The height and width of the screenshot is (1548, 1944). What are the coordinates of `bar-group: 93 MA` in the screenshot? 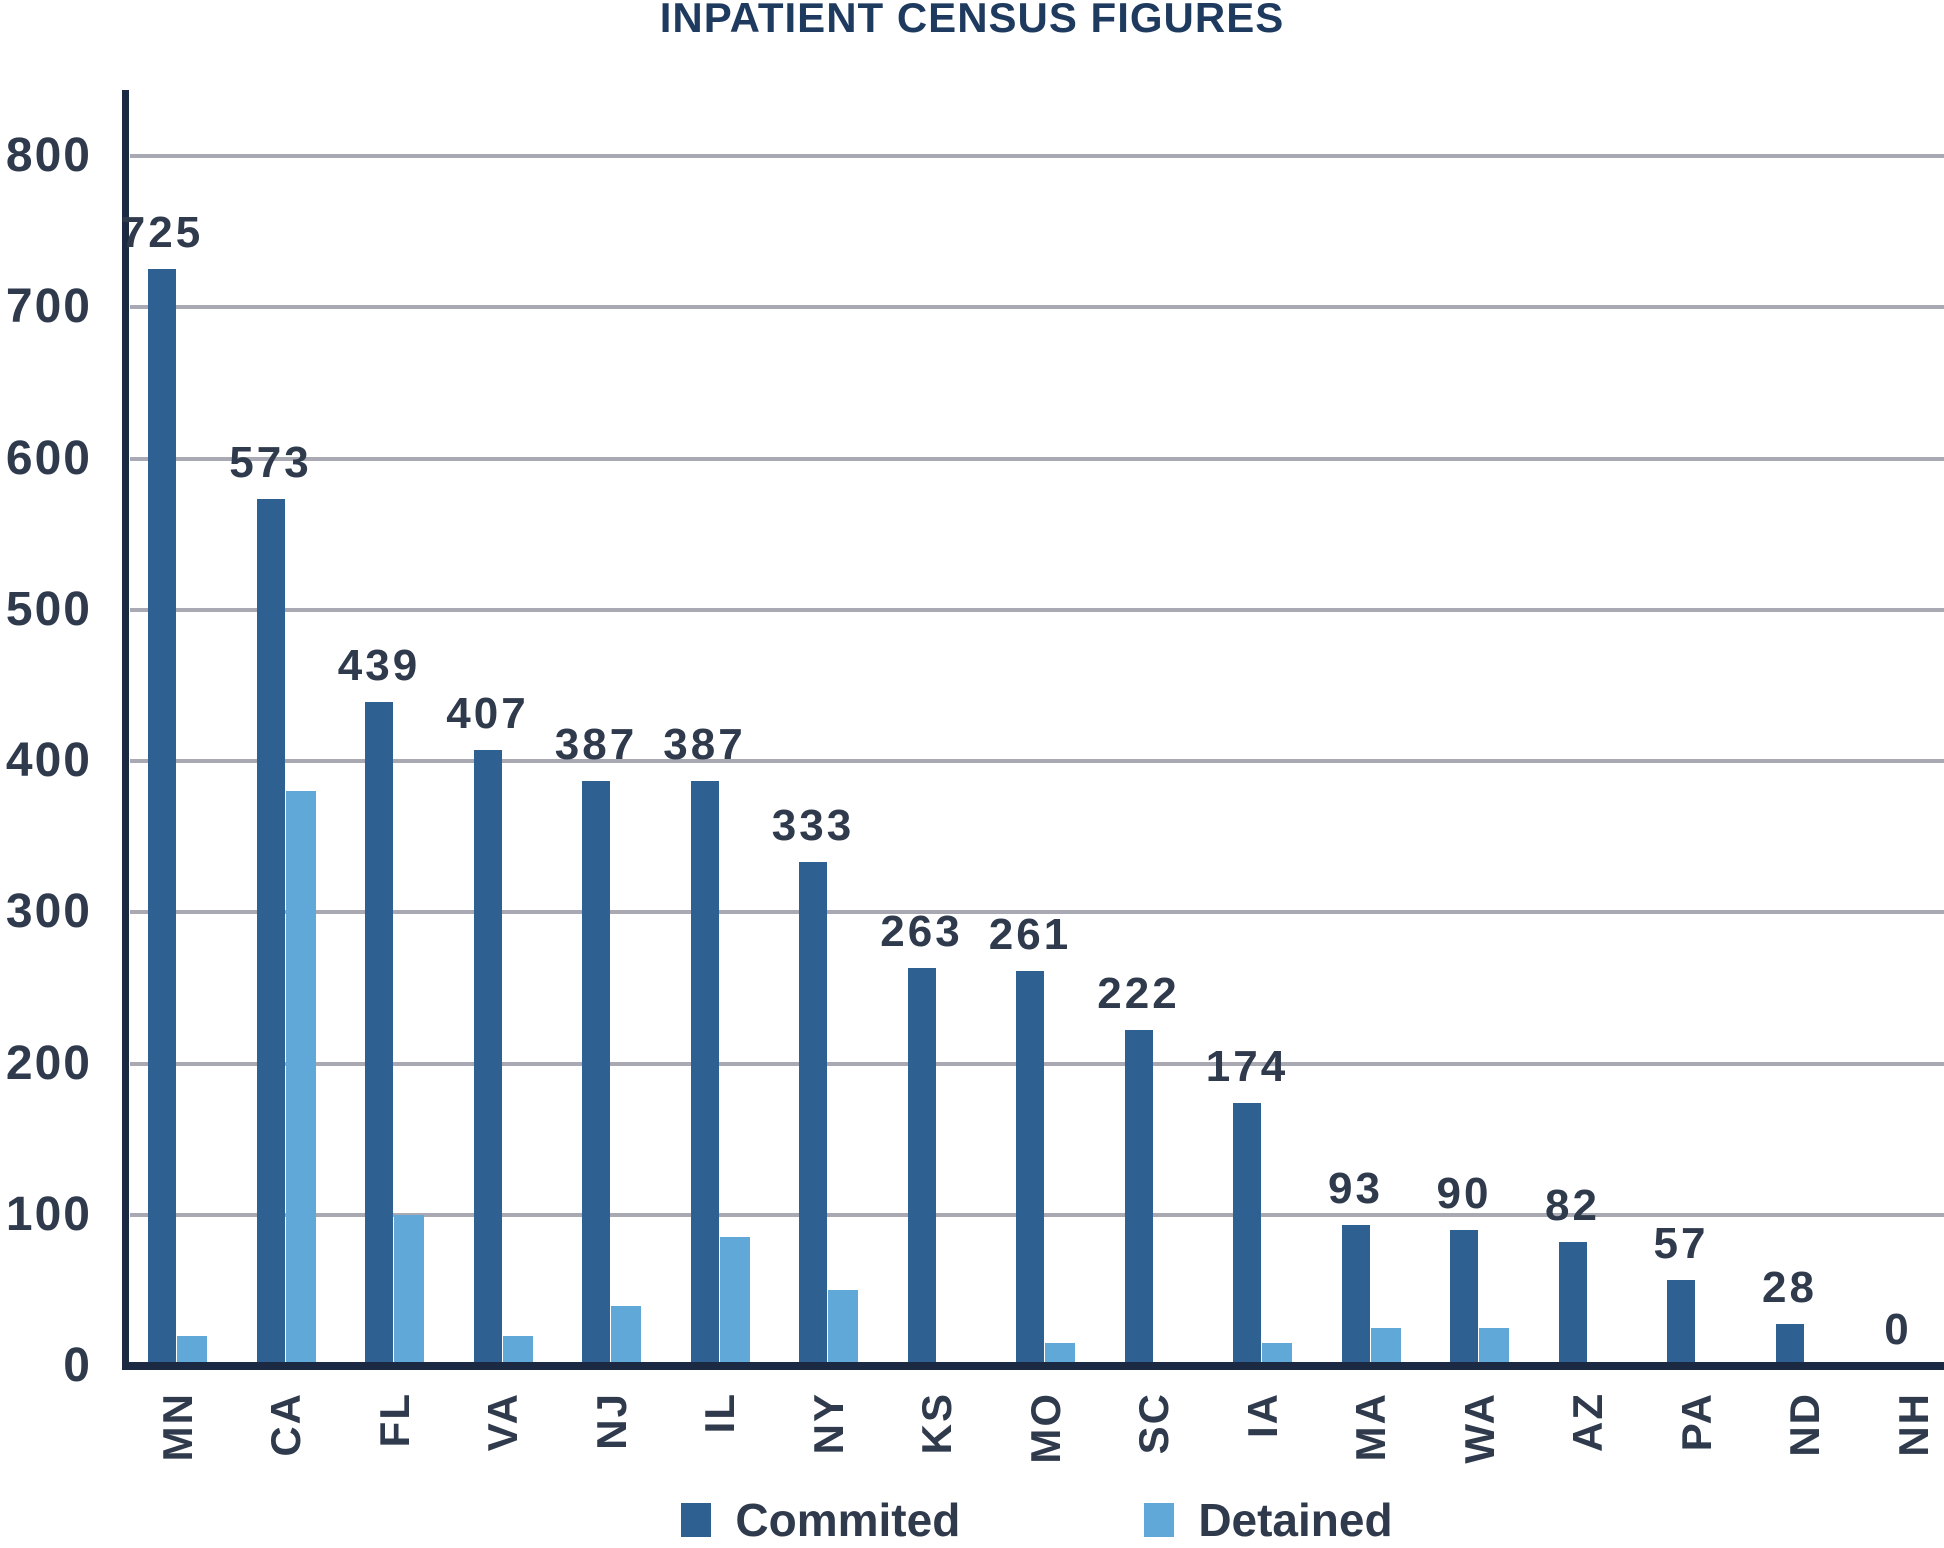 It's located at (1364, 775).